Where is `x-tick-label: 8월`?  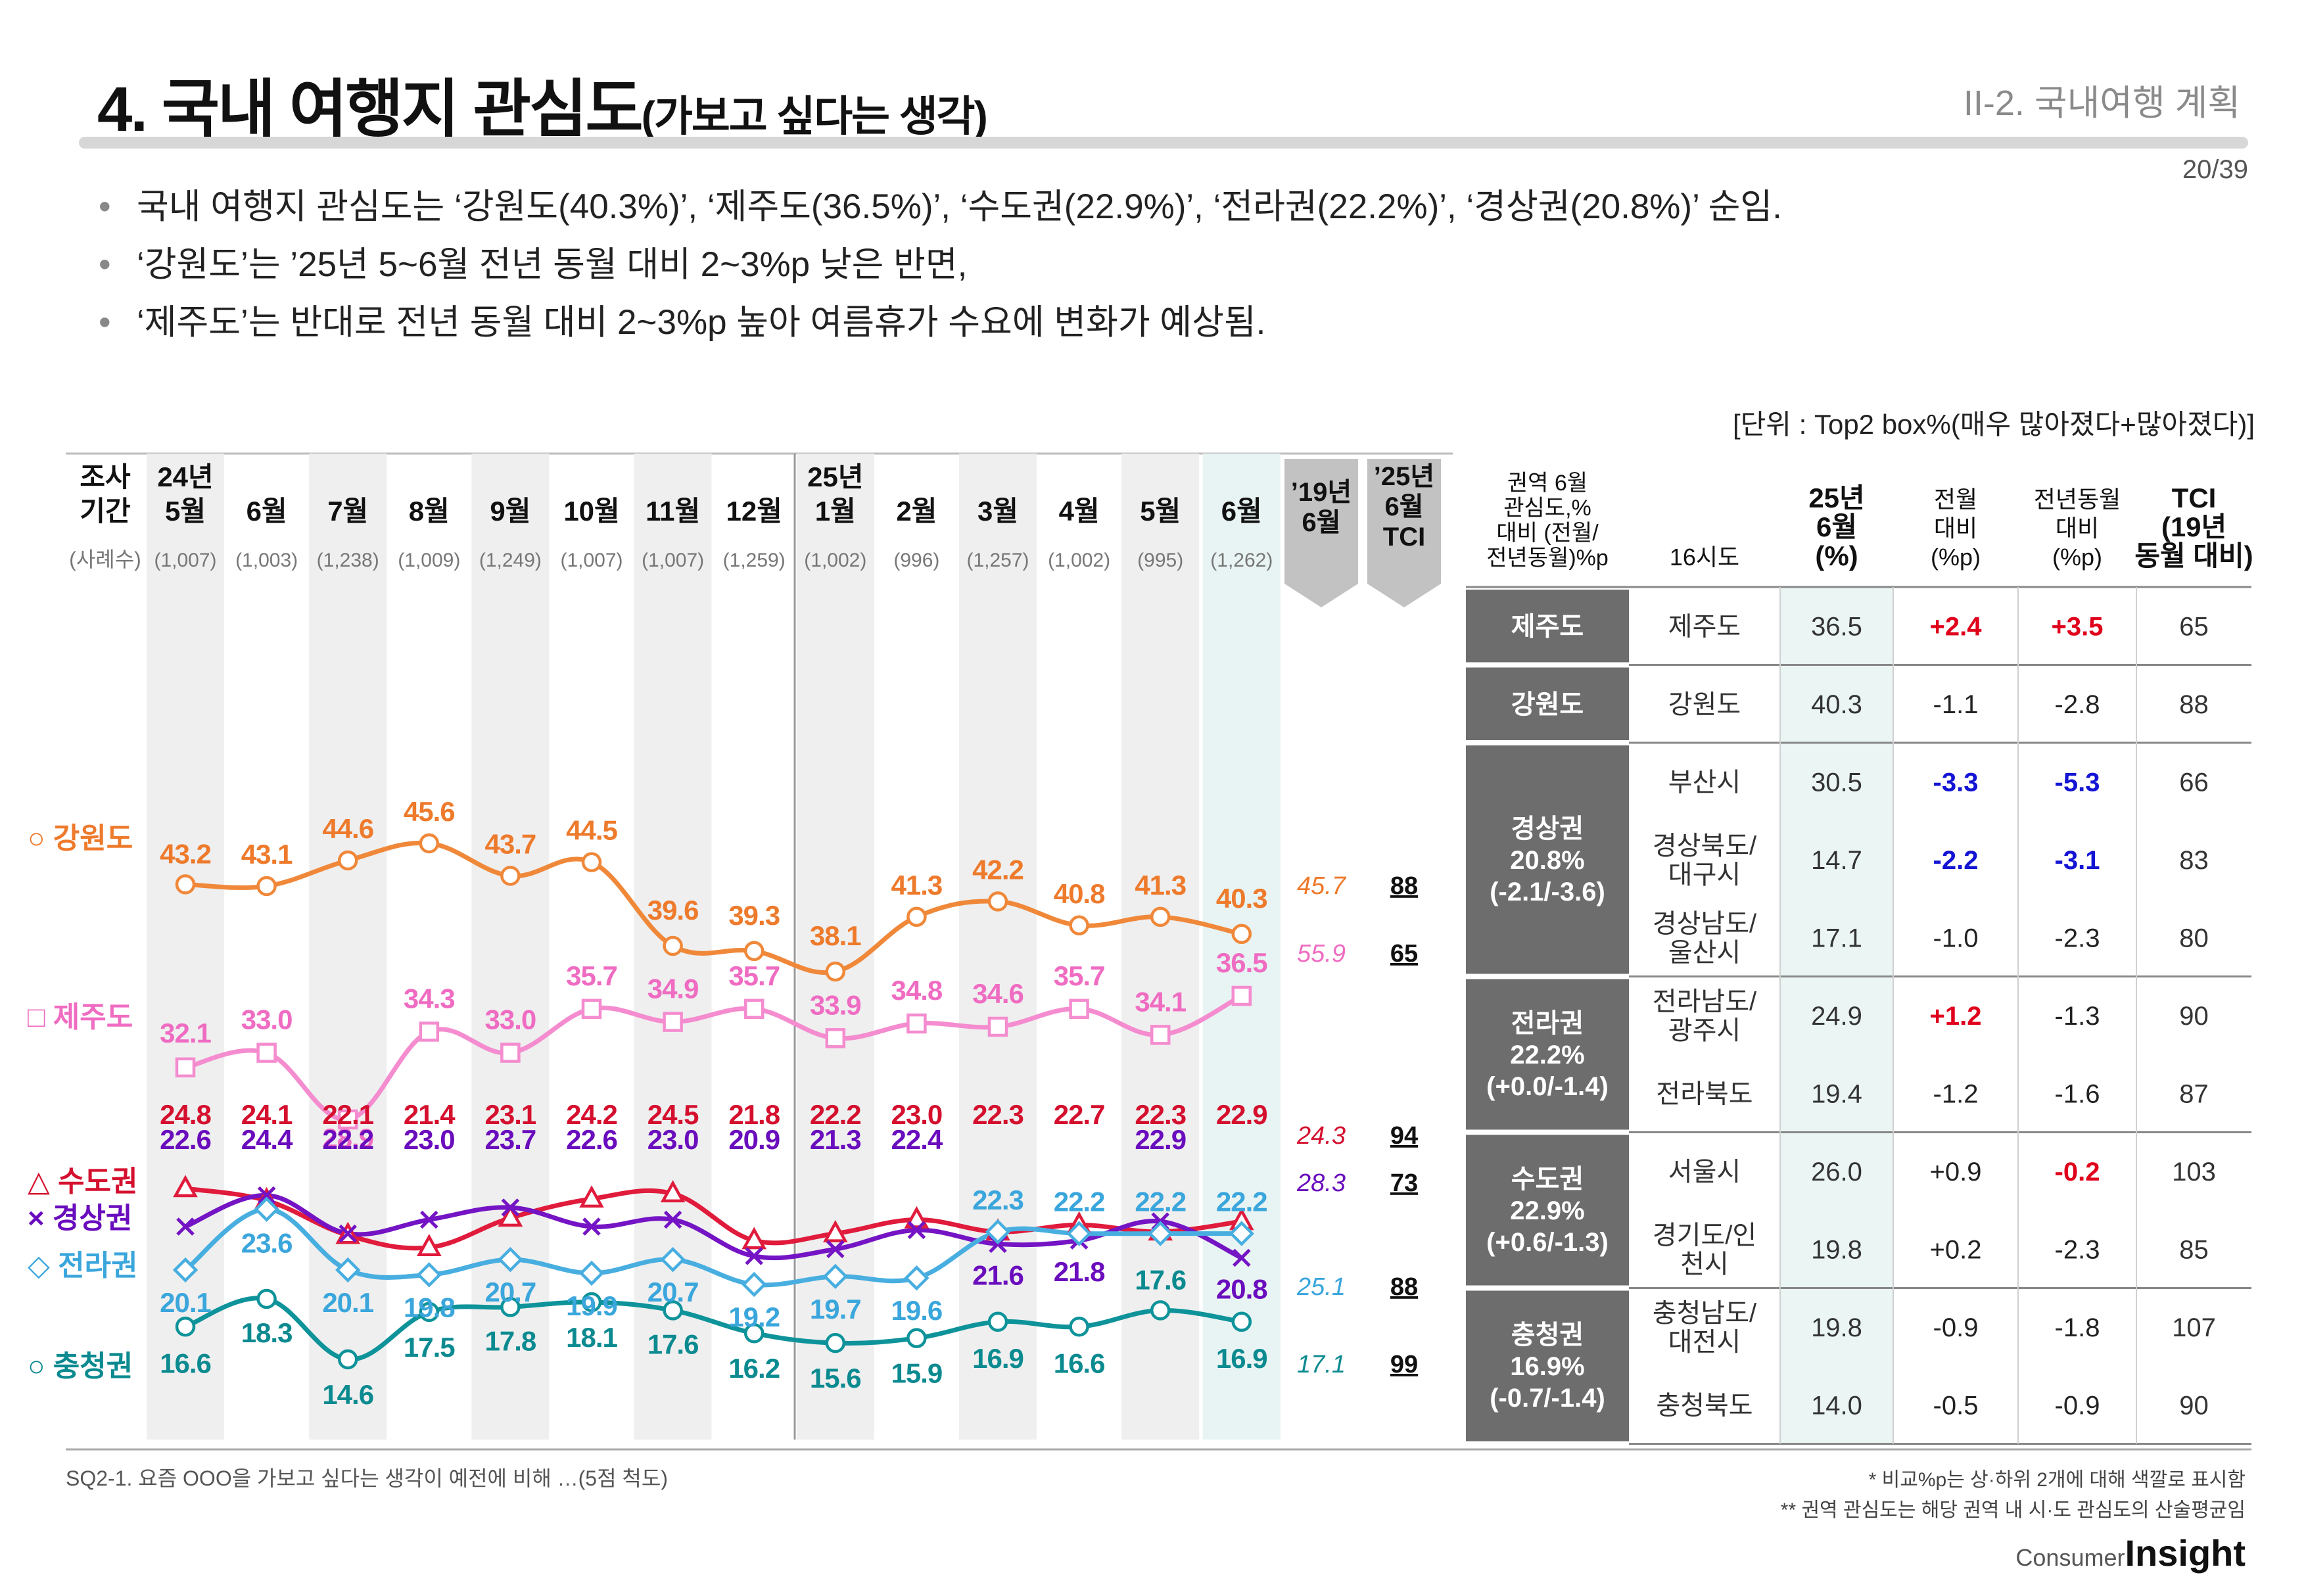
x-tick-label: 8월 is located at coordinates (429, 511).